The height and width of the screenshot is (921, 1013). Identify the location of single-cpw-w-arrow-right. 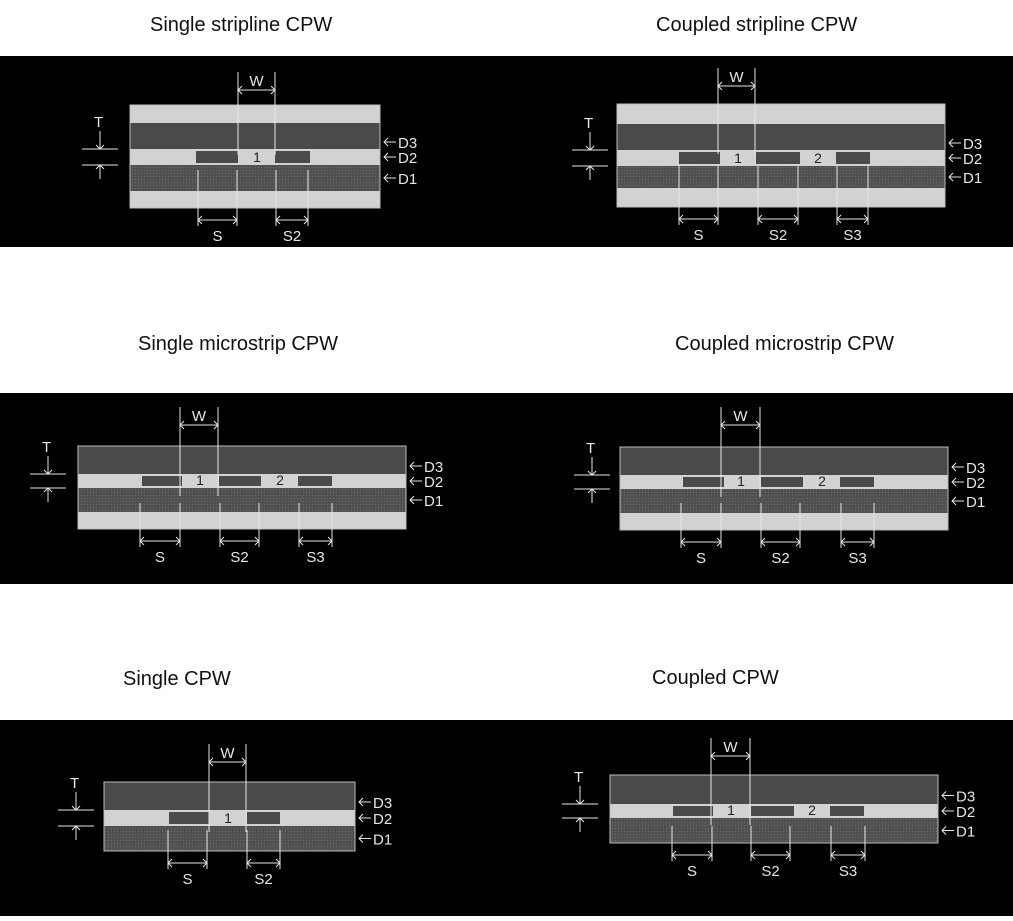
(244, 762).